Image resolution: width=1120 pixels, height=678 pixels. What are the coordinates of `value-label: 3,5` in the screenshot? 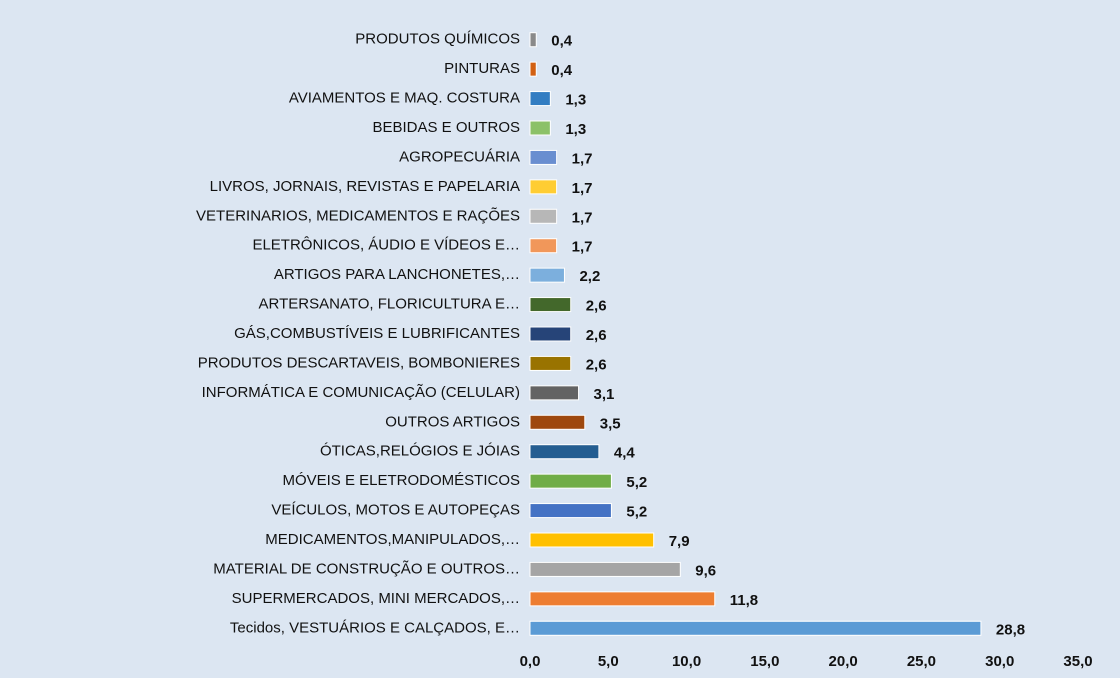 It's located at (610, 423).